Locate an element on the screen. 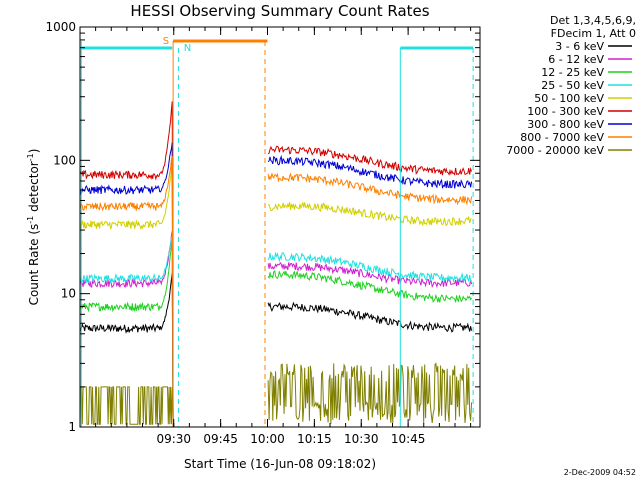 The height and width of the screenshot is (480, 640). y-axis-label-part2: detector is located at coordinates (34, 188).